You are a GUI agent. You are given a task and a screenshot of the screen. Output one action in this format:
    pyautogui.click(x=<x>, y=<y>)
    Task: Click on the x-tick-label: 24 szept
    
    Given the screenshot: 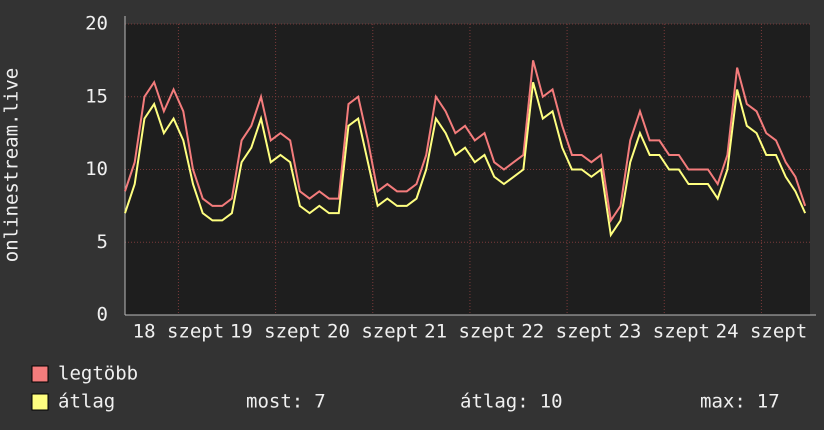 What is the action you would take?
    pyautogui.click(x=762, y=332)
    